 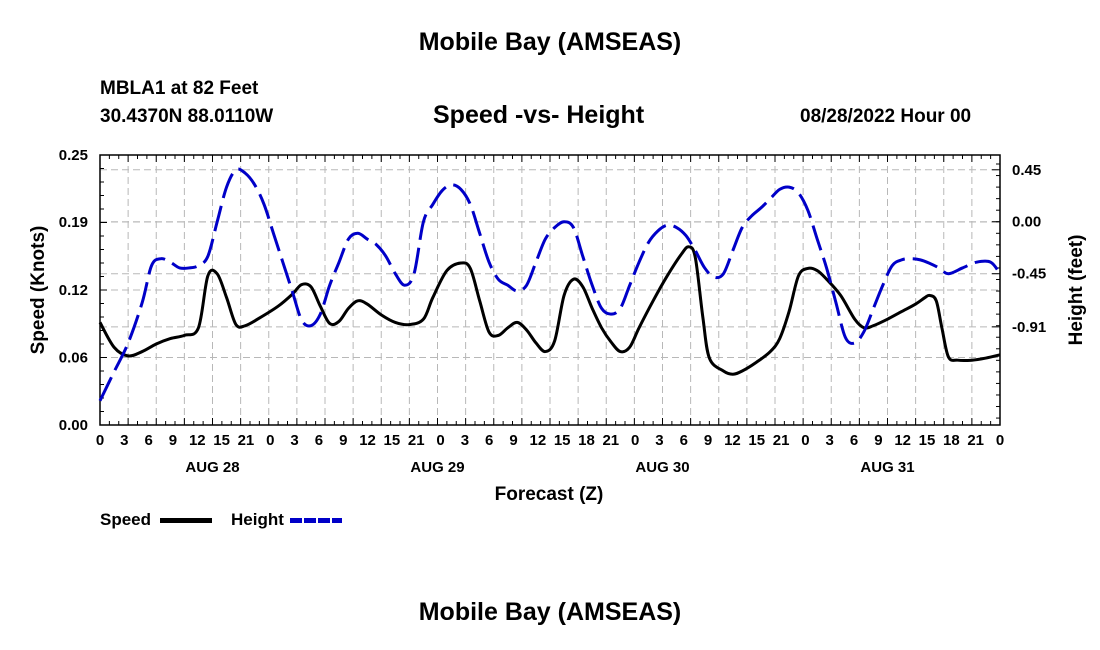 I want to click on y-right-tick-label: 0.45, so click(x=1026, y=170).